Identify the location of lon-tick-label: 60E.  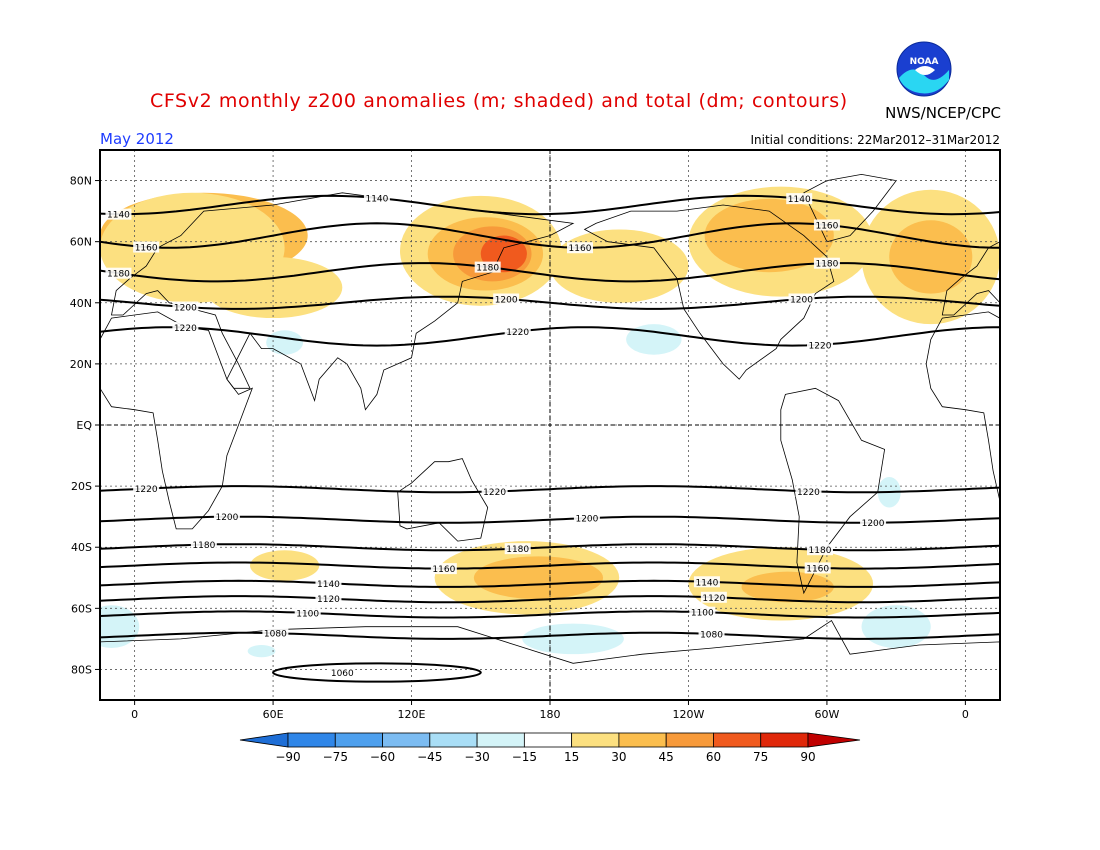
(273, 714).